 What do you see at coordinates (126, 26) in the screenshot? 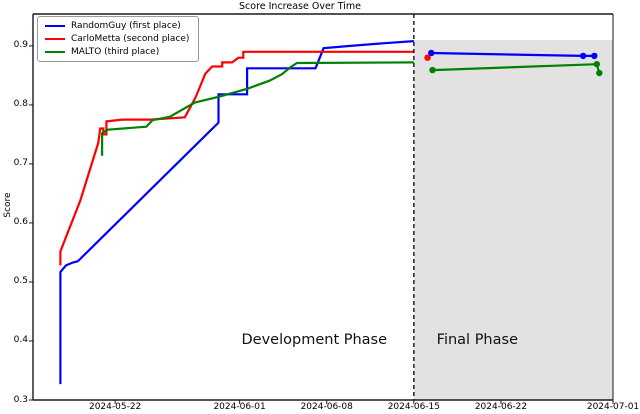
I see `legend-item-label: RandomGuy (first place)` at bounding box center [126, 26].